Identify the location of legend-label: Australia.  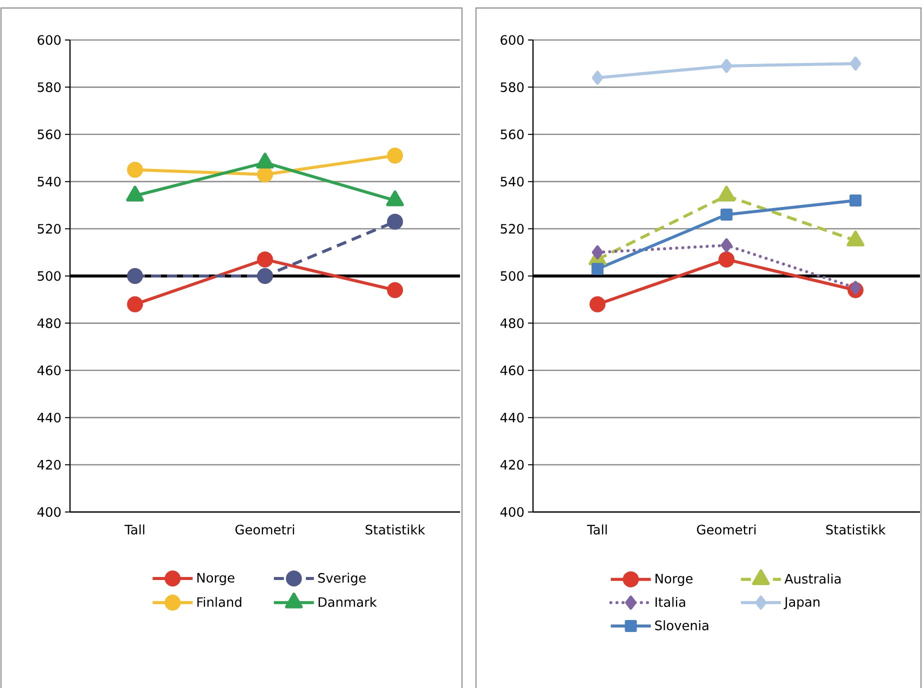
(812, 579).